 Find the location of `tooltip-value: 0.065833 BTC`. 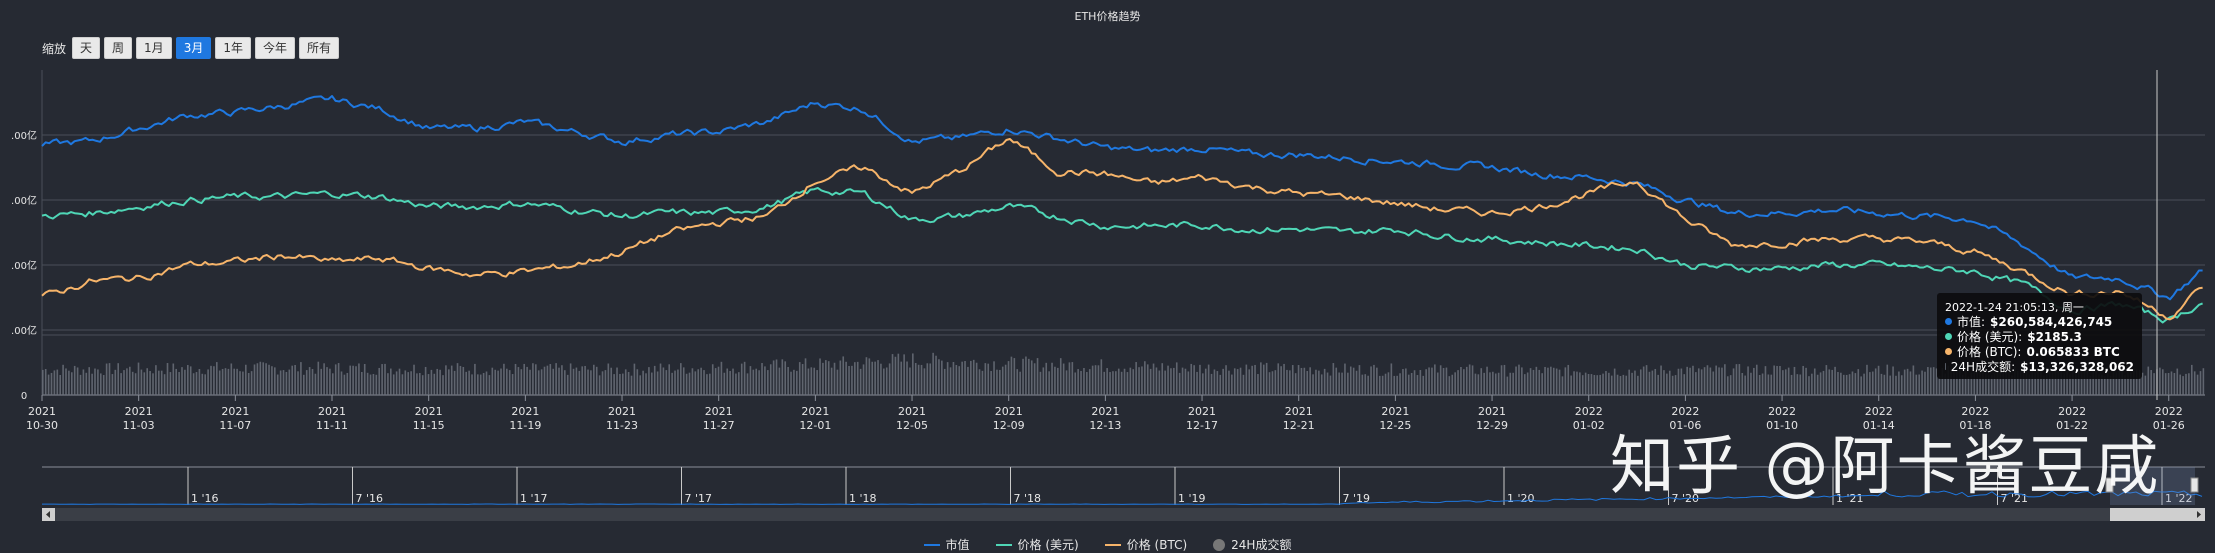

tooltip-value: 0.065833 BTC is located at coordinates (2073, 351).